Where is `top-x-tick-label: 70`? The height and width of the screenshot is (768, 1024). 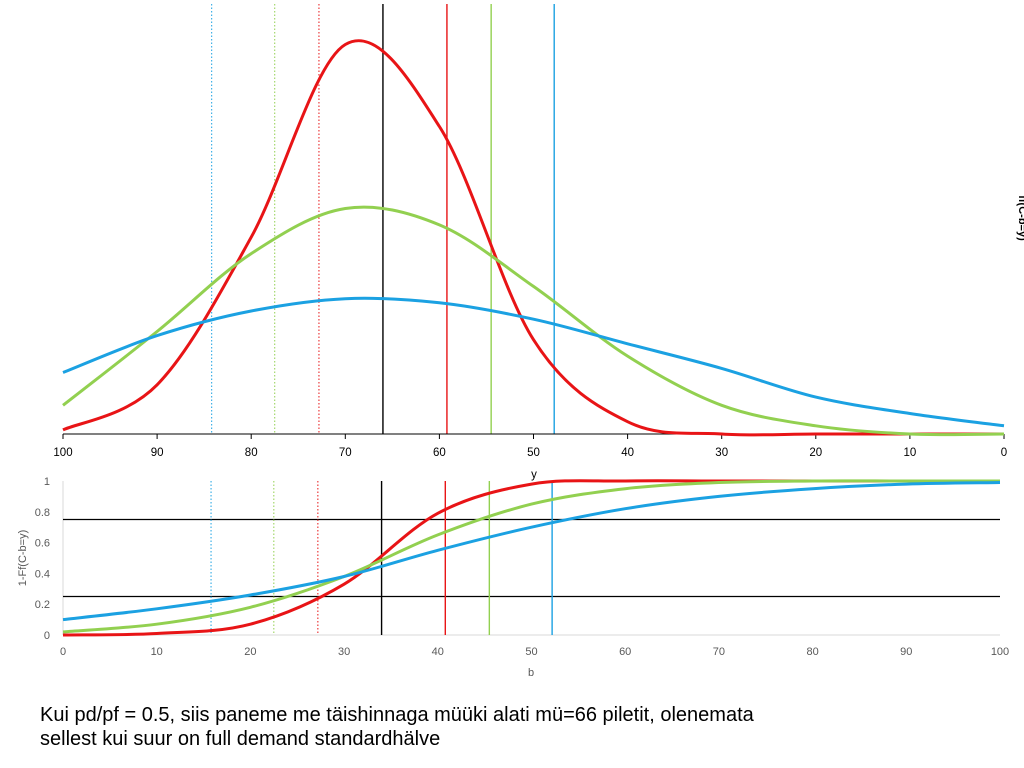 top-x-tick-label: 70 is located at coordinates (345, 453).